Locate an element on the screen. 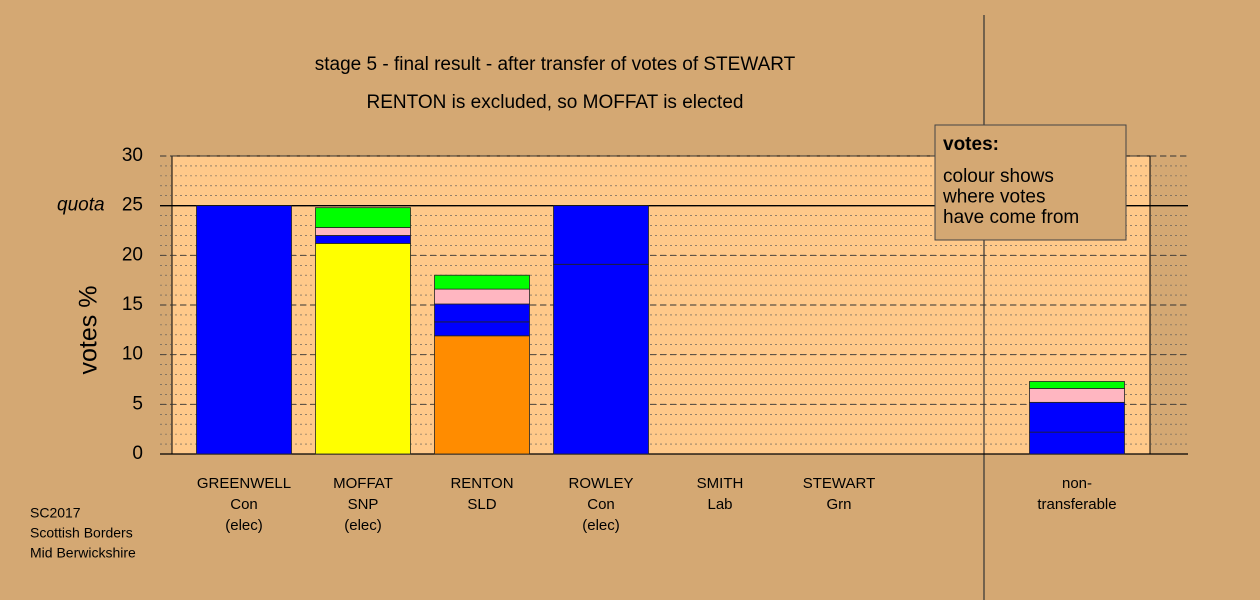  x-tick-label: Lab is located at coordinates (719, 504).